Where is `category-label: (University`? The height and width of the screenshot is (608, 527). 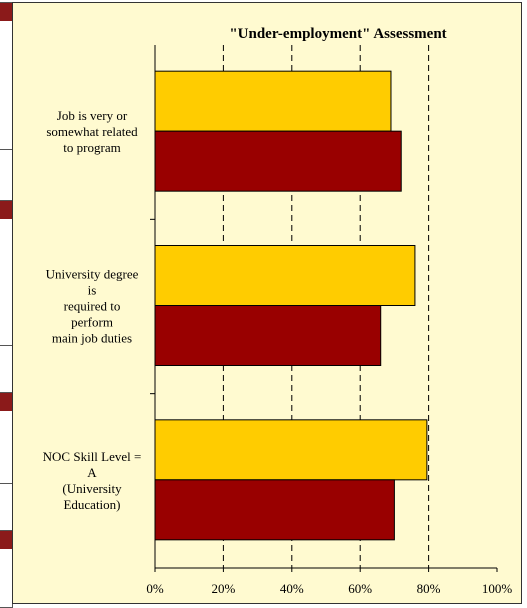 category-label: (University is located at coordinates (92, 488).